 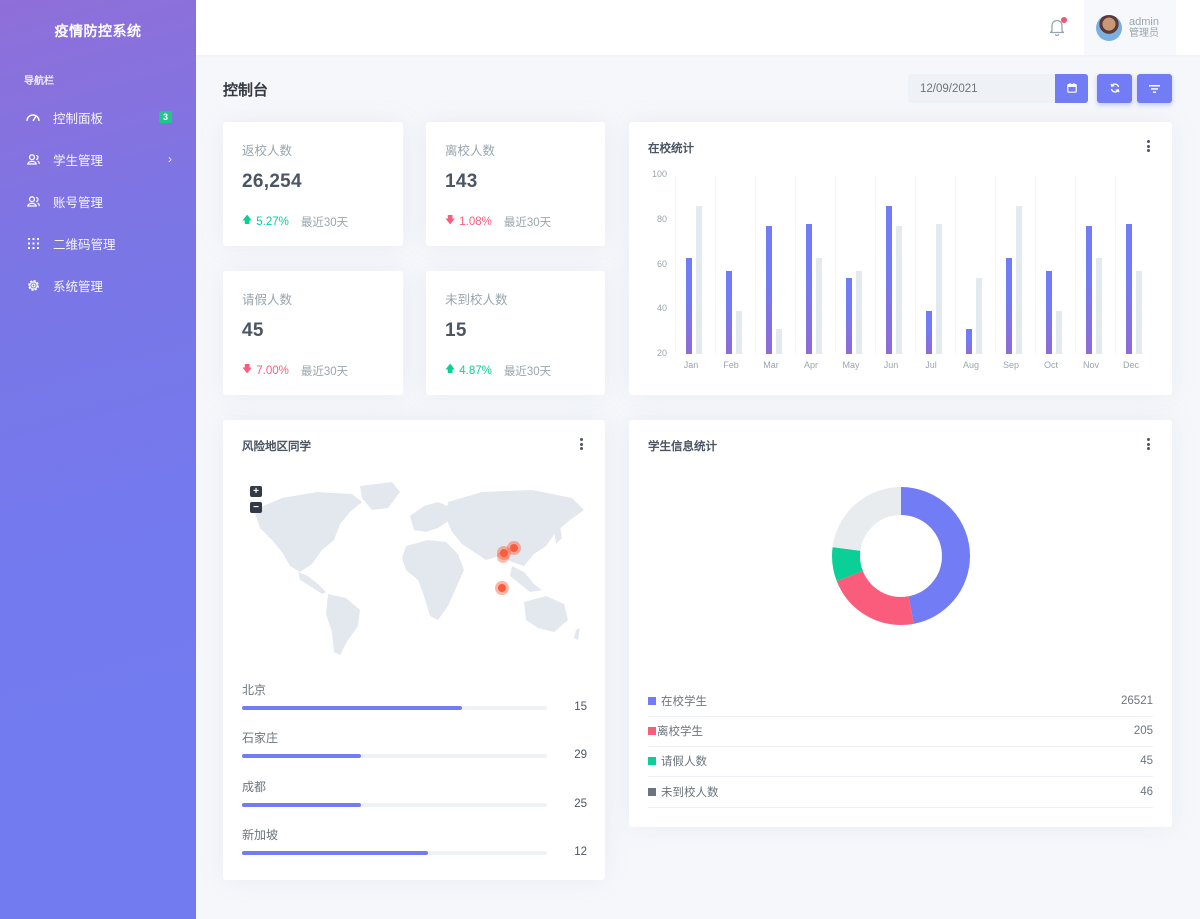 I want to click on stat-value: 143, so click(x=461, y=181).